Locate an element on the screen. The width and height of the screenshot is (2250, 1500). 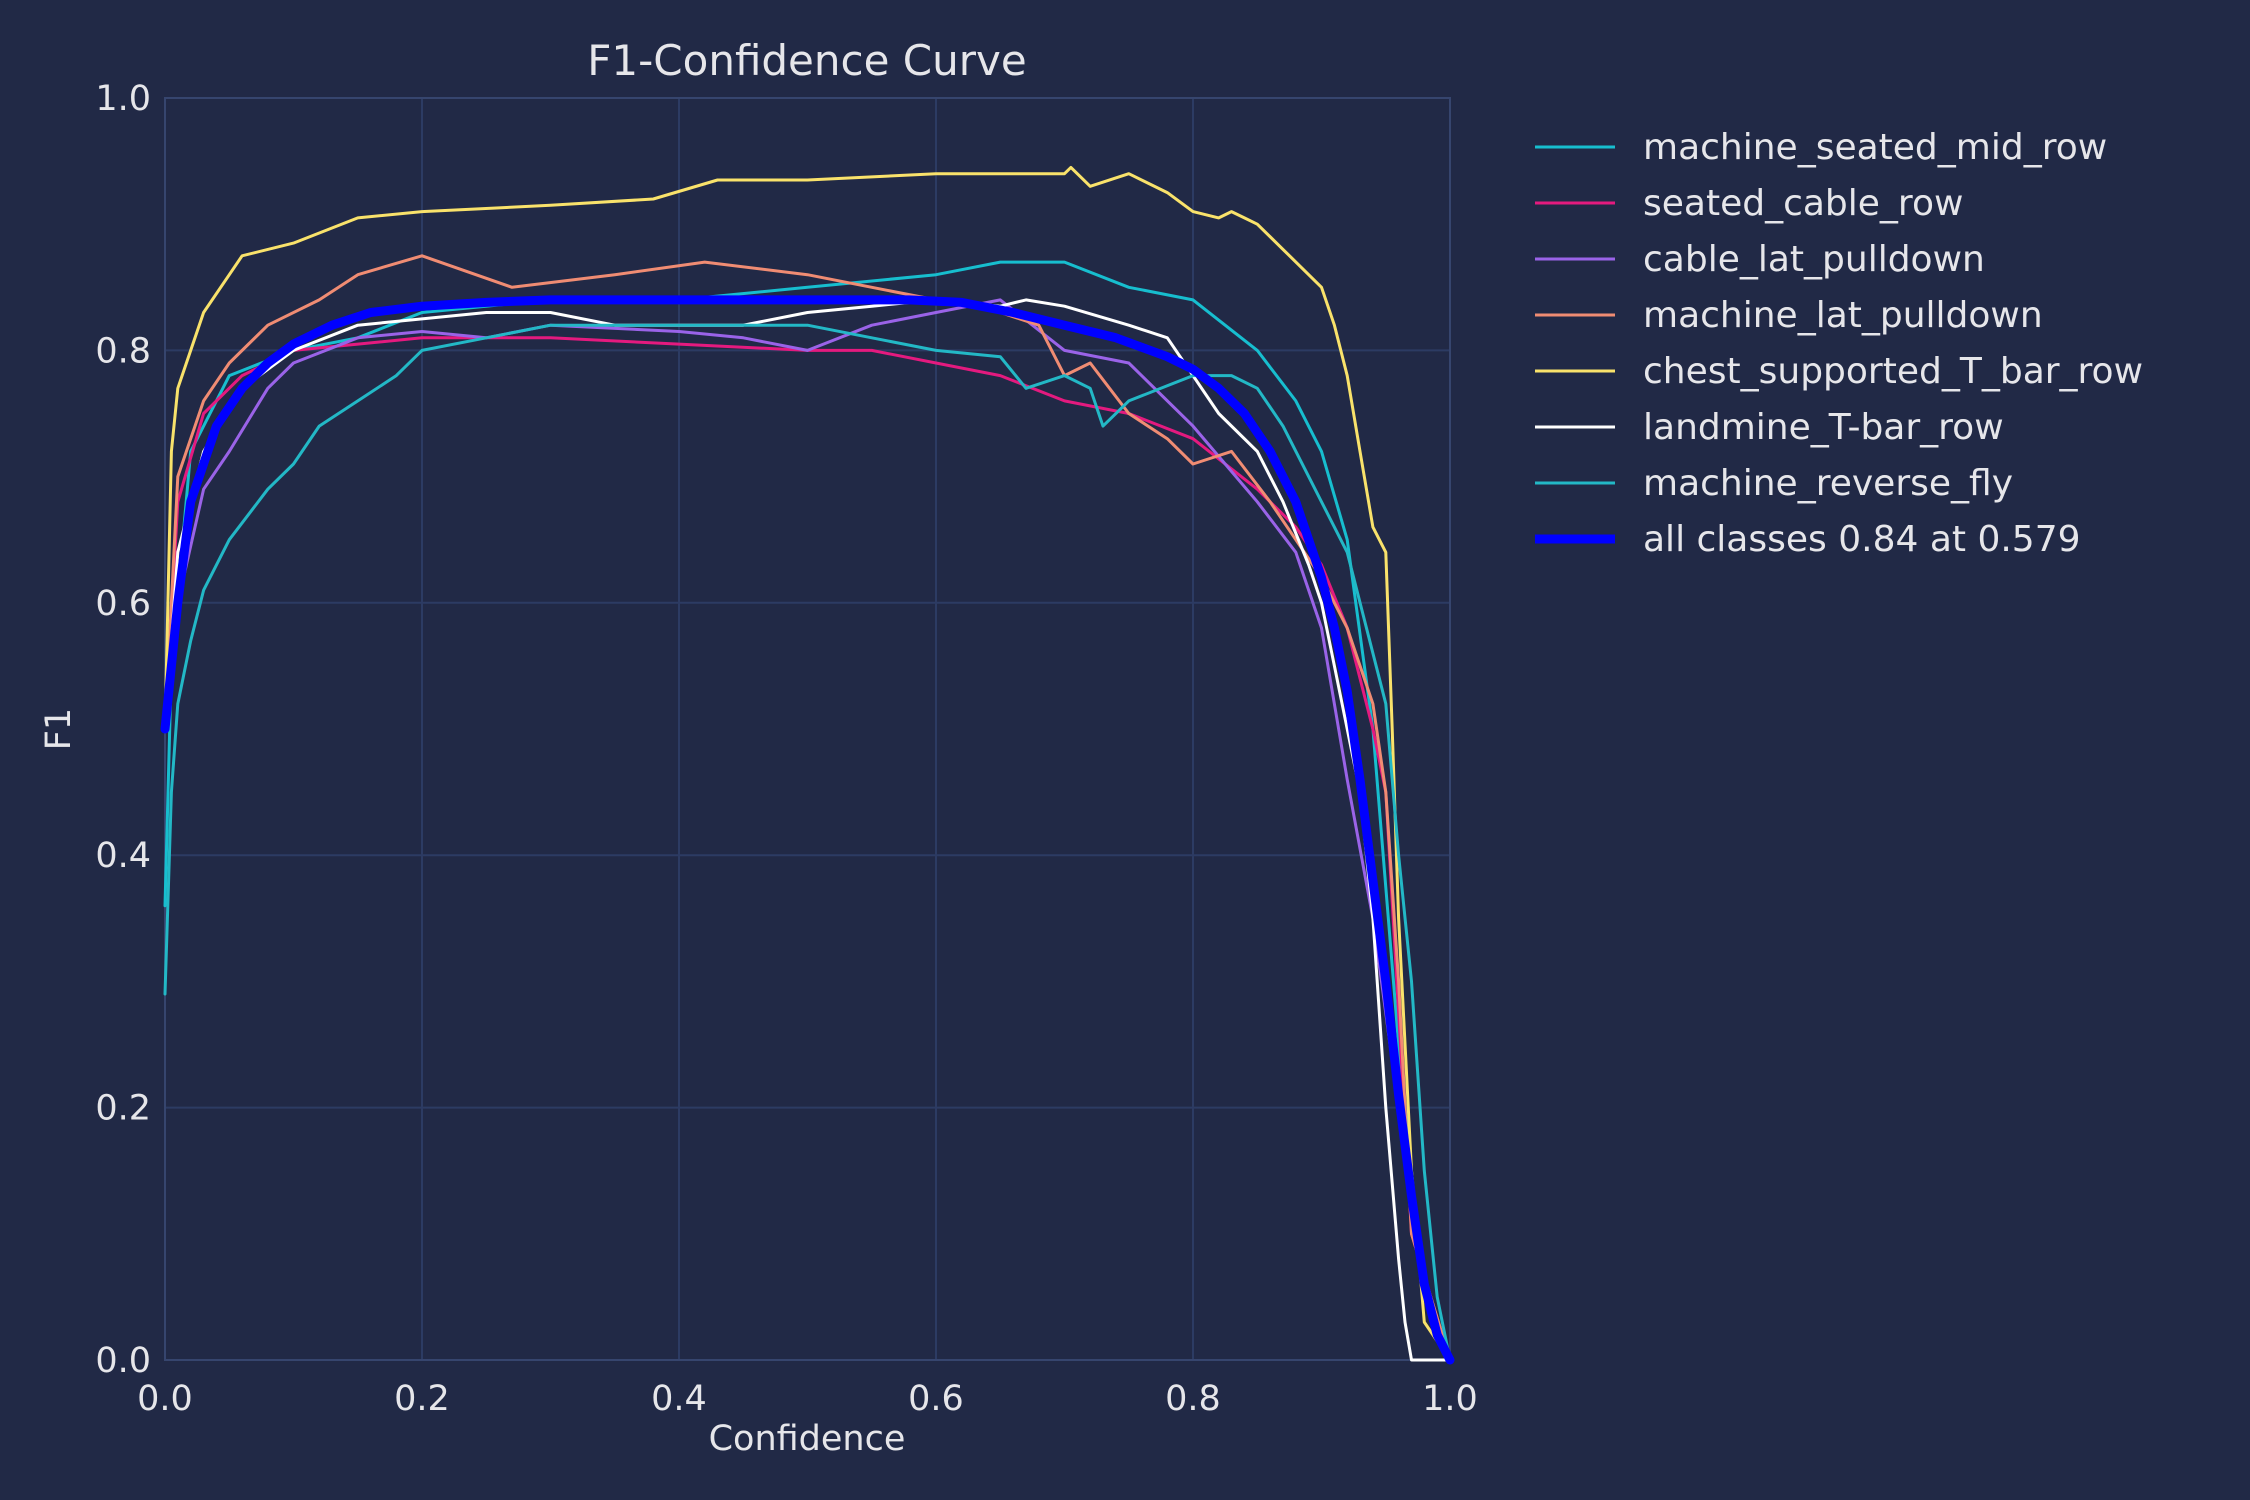
x-tick-label: 0.2 is located at coordinates (422, 1399).